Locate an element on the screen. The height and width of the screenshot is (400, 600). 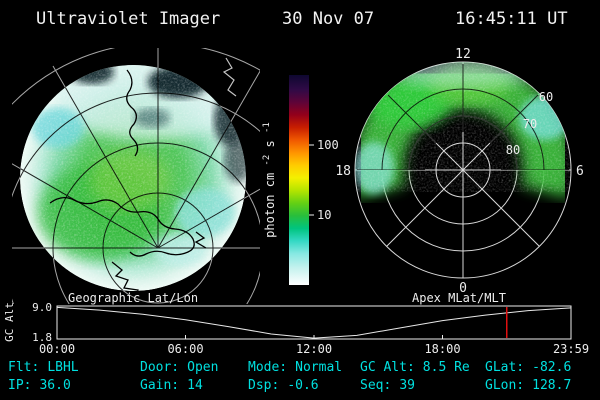
units-exp-1: -2 is located at coordinates (267, 160).